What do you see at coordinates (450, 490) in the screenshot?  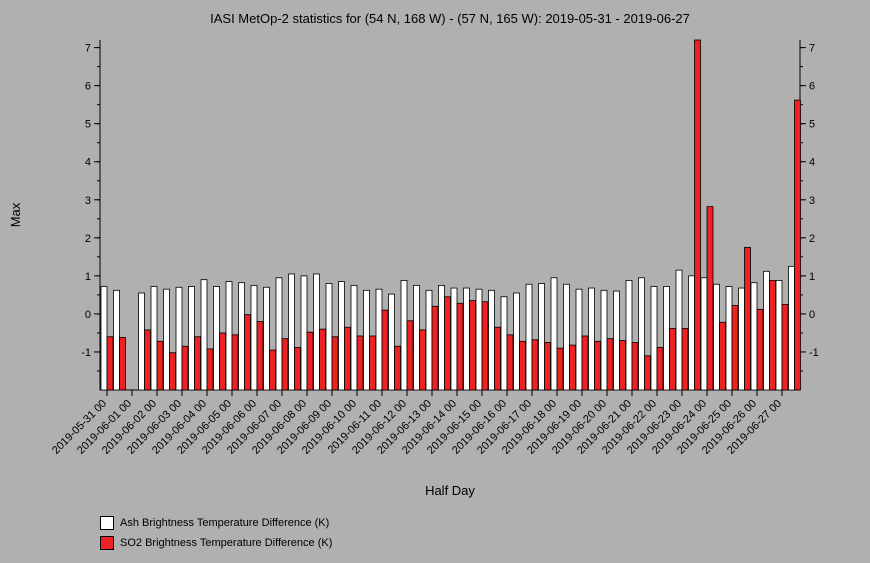 I see `x-axis-label: Half Day` at bounding box center [450, 490].